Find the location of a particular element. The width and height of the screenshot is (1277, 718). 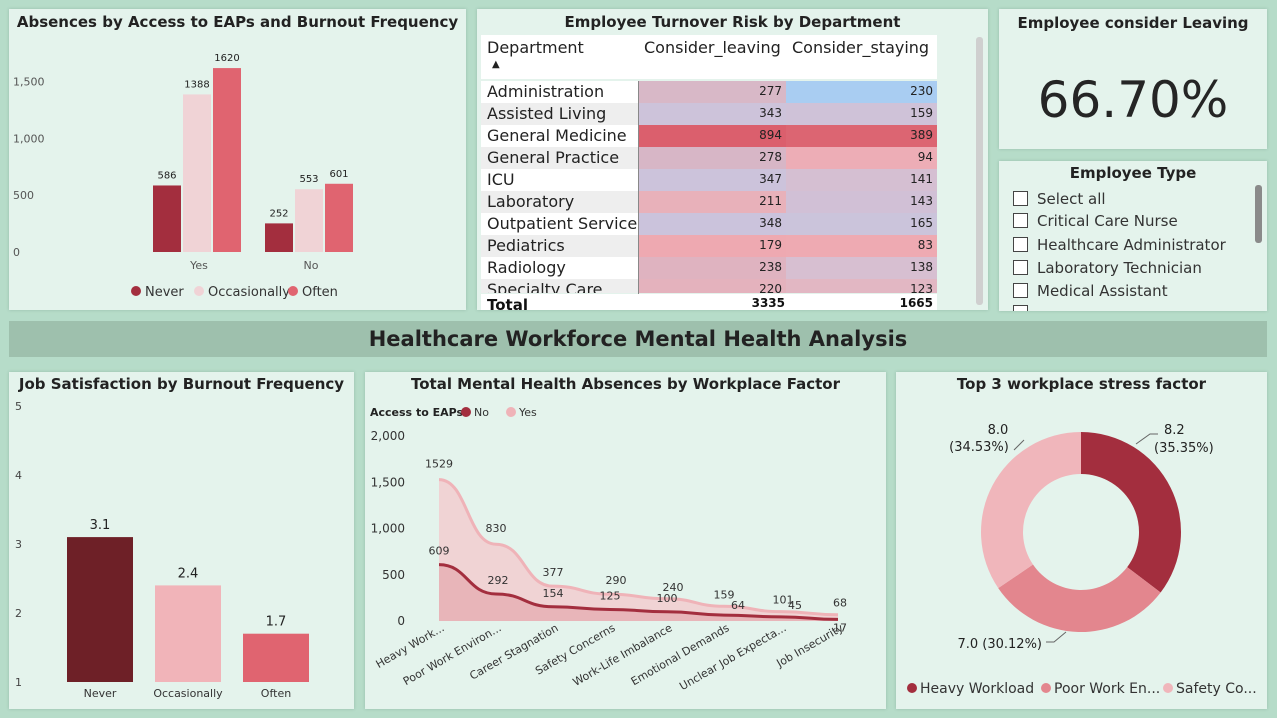

cell-consider-staying: 230 is located at coordinates (861, 92).